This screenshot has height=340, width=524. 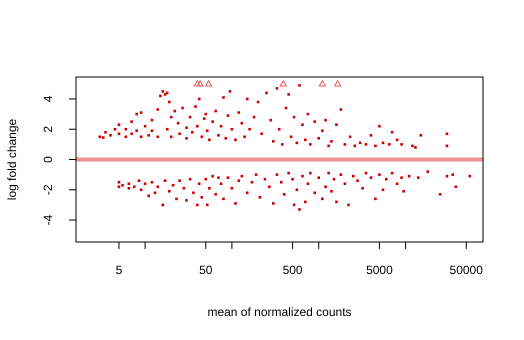 What do you see at coordinates (48, 220) in the screenshot?
I see `y-tick-label: -4` at bounding box center [48, 220].